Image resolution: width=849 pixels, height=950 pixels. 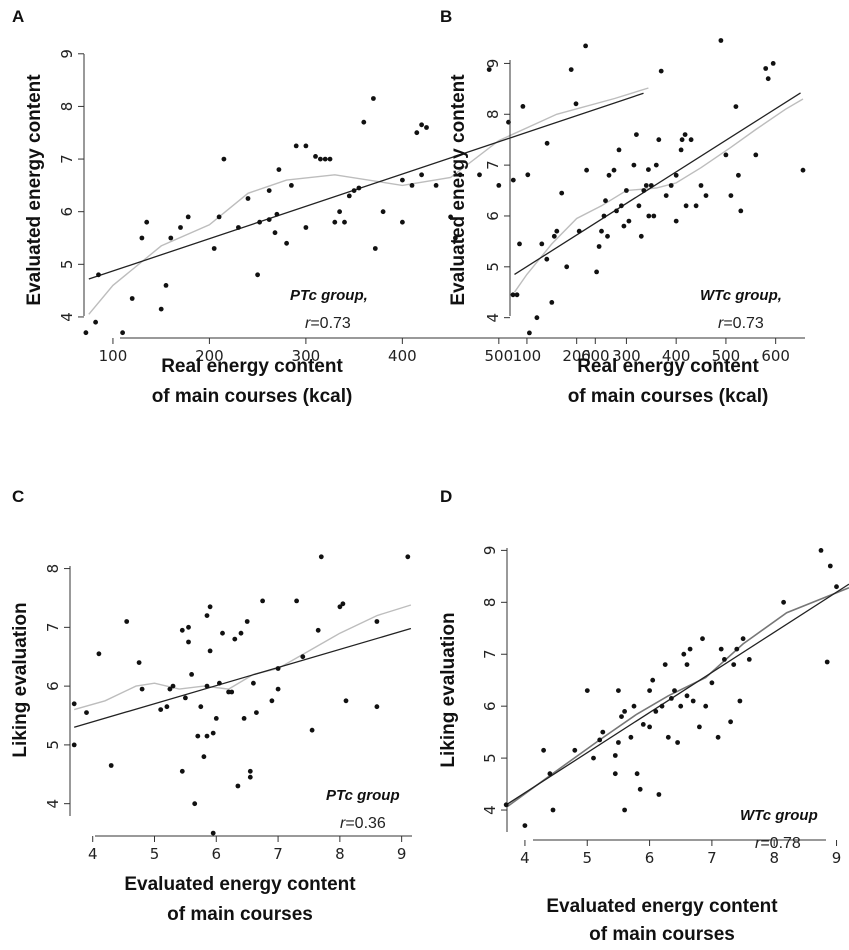 I want to click on y-tick-label: 6, so click(x=53, y=686).